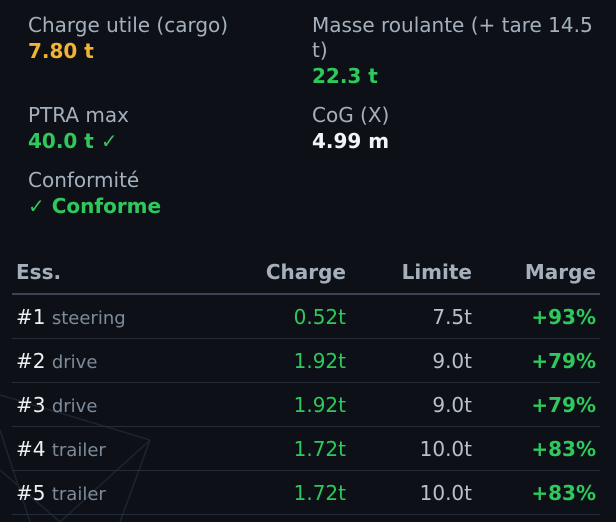 This screenshot has width=616, height=522. I want to click on table-row: #4 trailer 1.72t 10.0t +83%, so click(306, 448).